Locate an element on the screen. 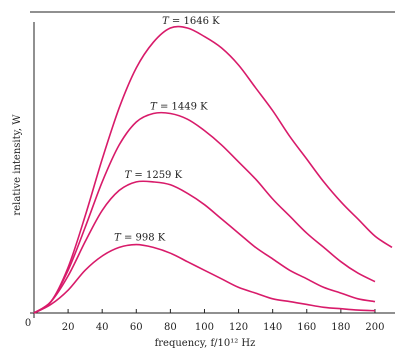 Image resolution: width=395 pixels, height=353 pixels. x-tick-label: 80 is located at coordinates (170, 327).